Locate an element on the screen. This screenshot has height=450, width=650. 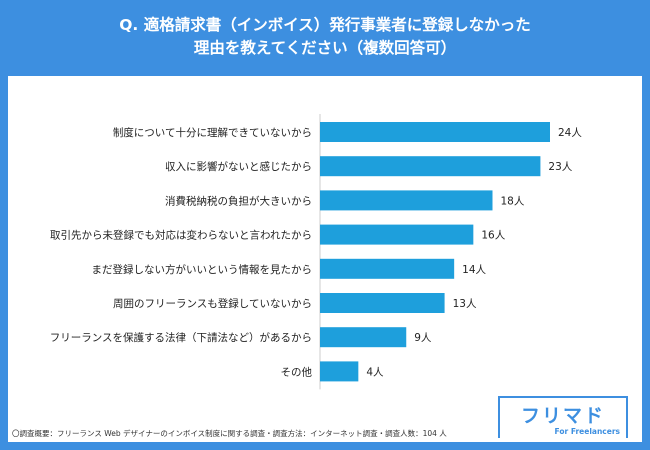
category-label: フリーランスを保護する法律（下請法など）があるから is located at coordinates (181, 337).